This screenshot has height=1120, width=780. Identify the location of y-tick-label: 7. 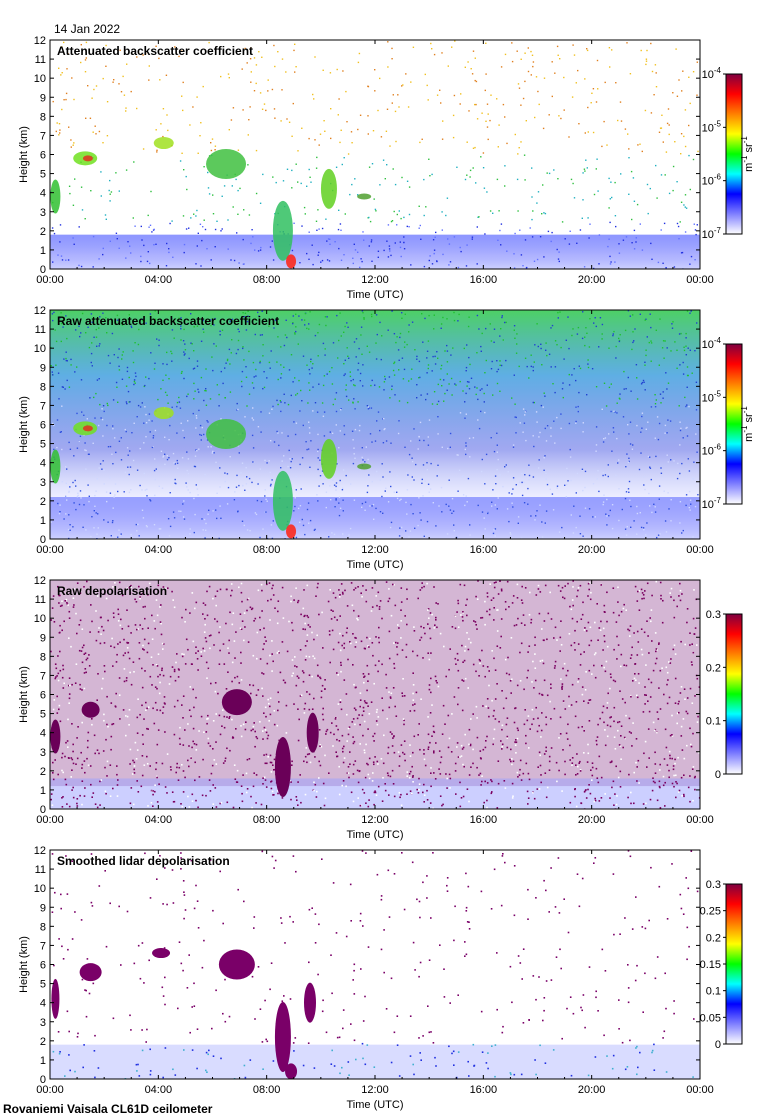
(43, 136).